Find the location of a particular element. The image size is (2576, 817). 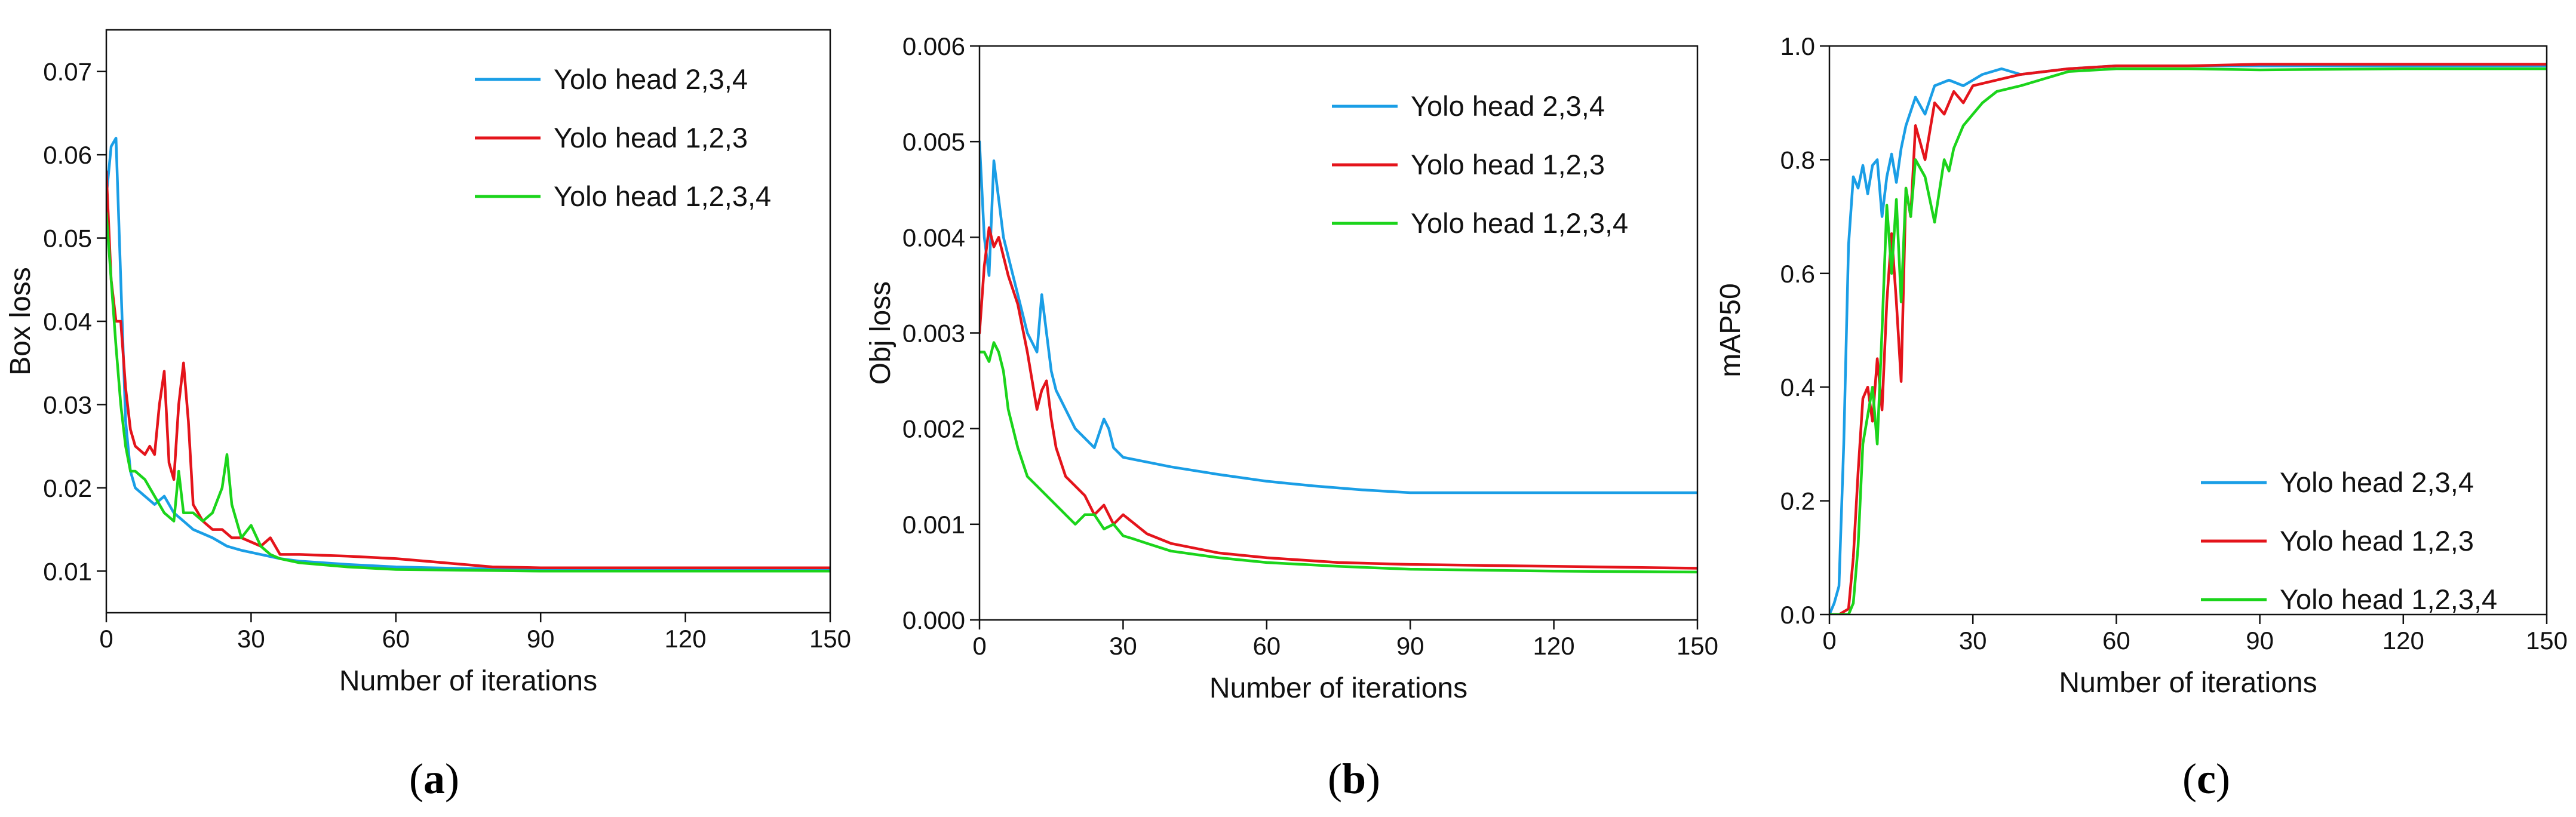

y-tick-label: 0.03 is located at coordinates (67, 405).